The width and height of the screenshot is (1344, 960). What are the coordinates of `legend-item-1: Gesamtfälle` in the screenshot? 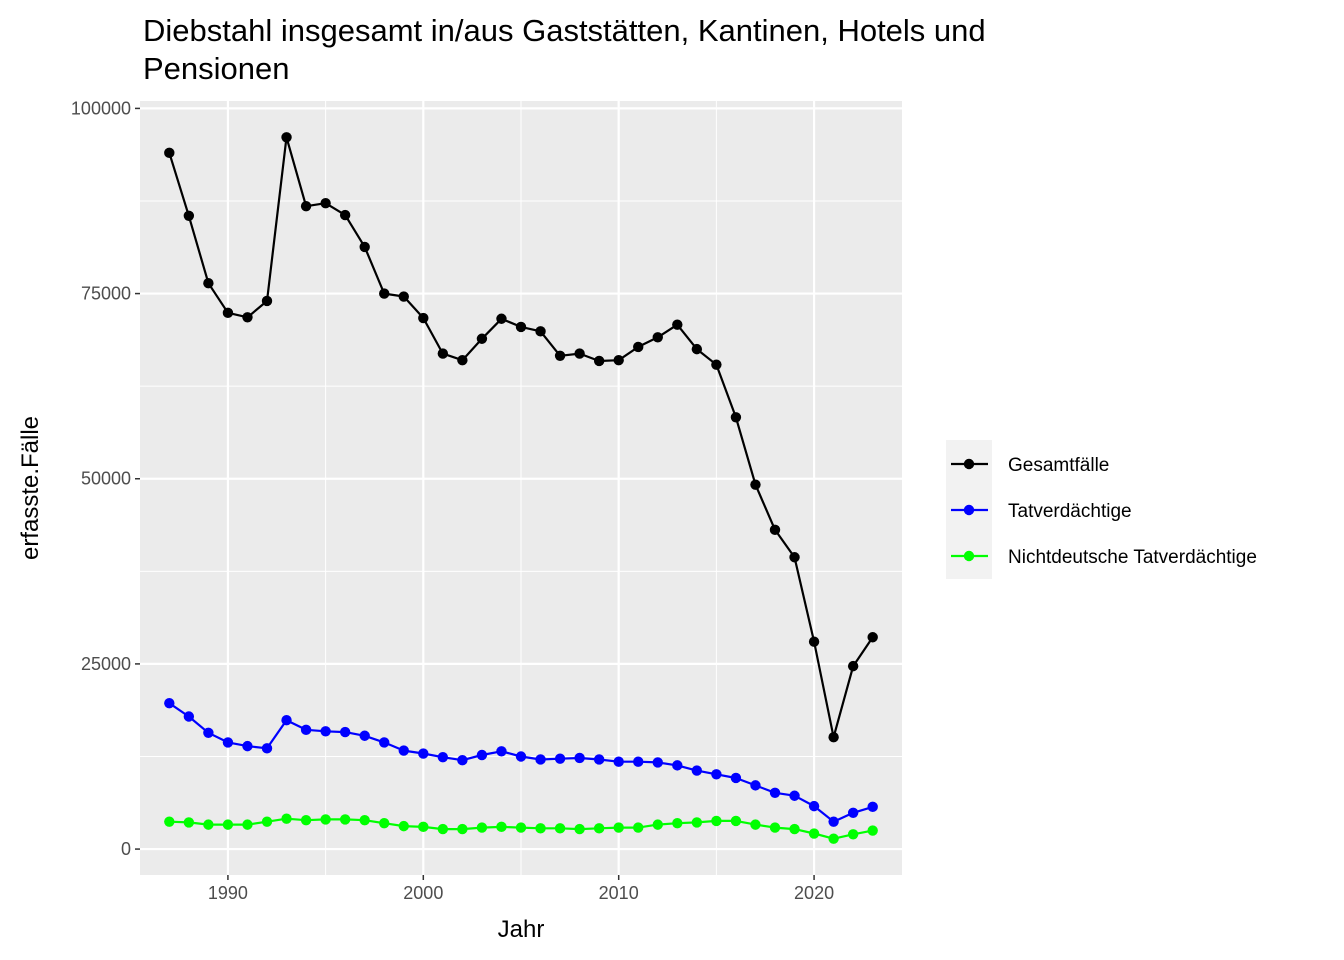 It's located at (1030, 465).